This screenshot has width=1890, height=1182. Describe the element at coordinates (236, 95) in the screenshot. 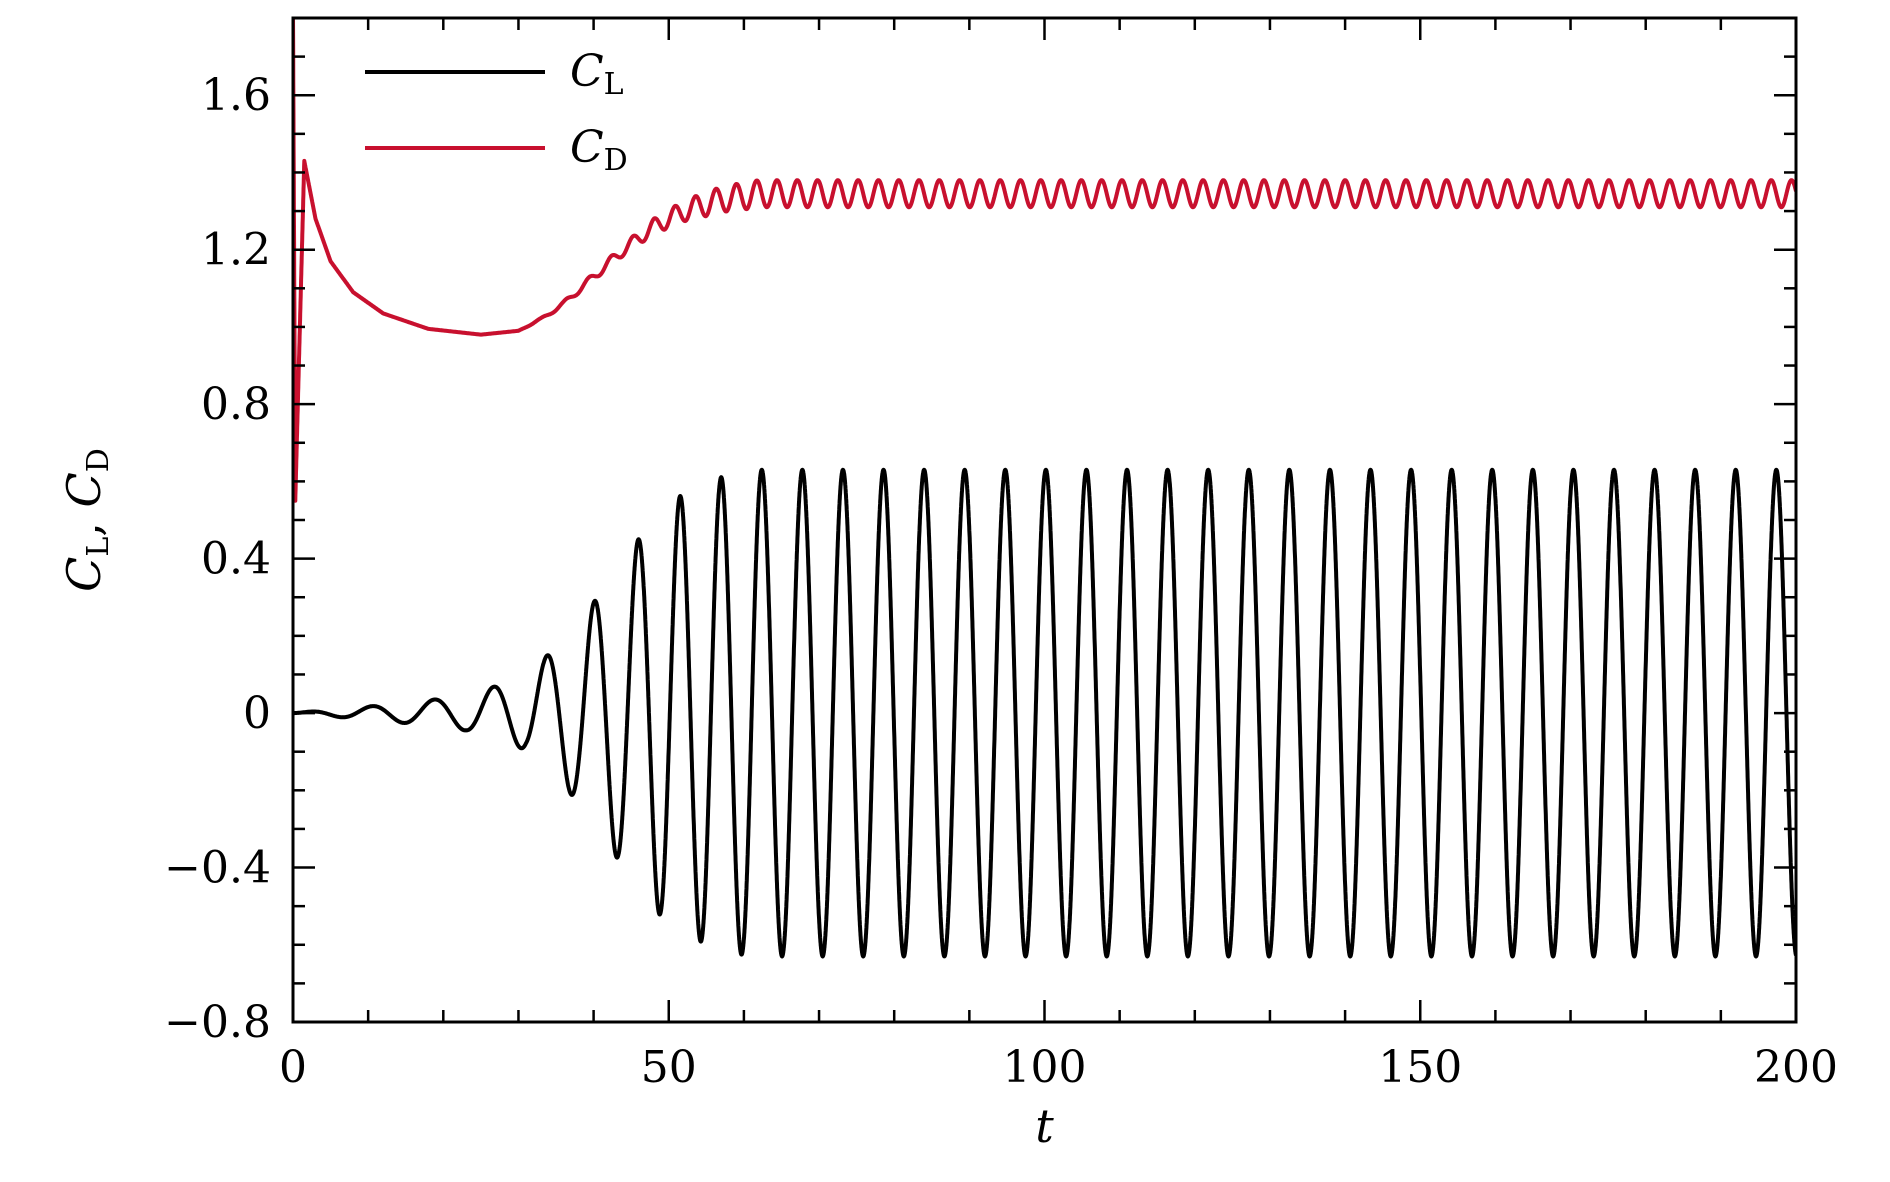

I see `y-tick-label: 1.6` at that location.